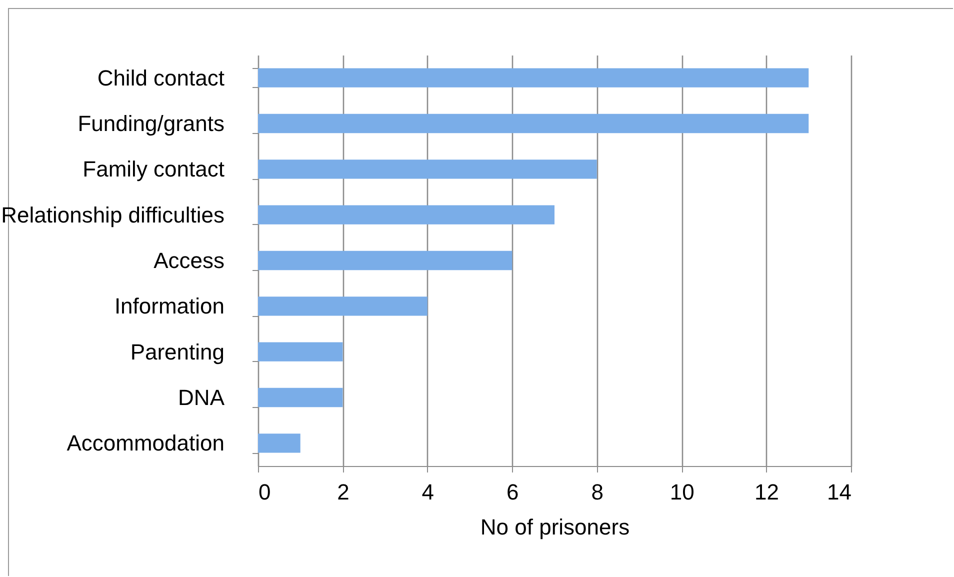  I want to click on y-tick-label: DNA, so click(201, 397).